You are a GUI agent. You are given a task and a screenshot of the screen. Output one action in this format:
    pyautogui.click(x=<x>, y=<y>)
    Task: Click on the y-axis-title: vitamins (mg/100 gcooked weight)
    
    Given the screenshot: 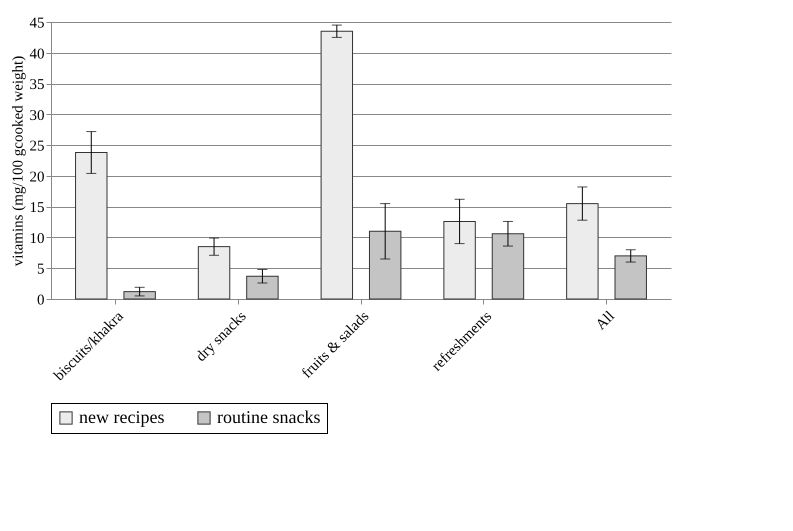 What is the action you would take?
    pyautogui.click(x=18, y=161)
    